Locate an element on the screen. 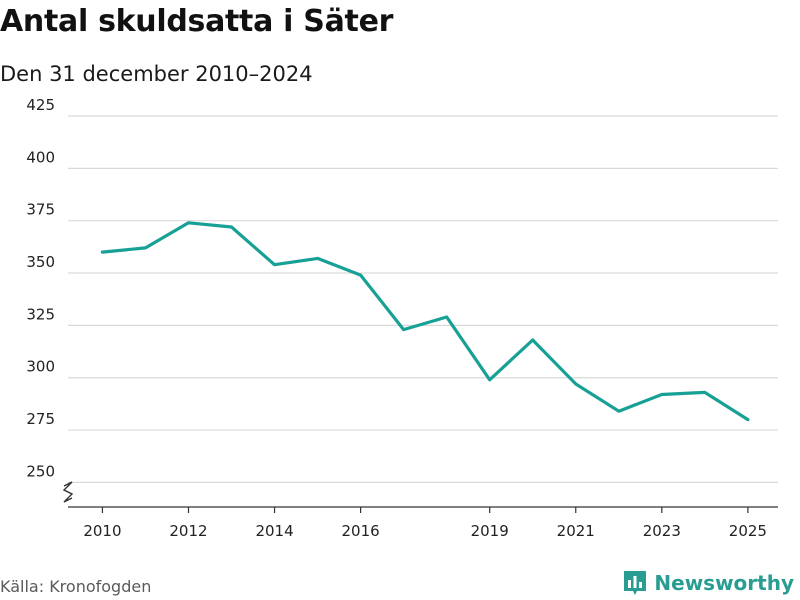 The height and width of the screenshot is (600, 800). brand-logo: Newsworthy is located at coordinates (708, 583).